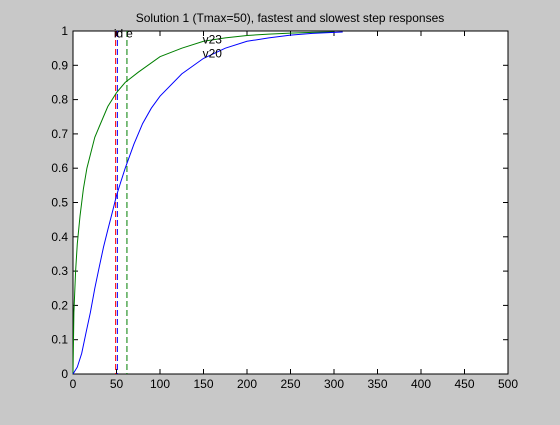 This screenshot has width=560, height=425. I want to click on x-tick-label: 500, so click(508, 384).